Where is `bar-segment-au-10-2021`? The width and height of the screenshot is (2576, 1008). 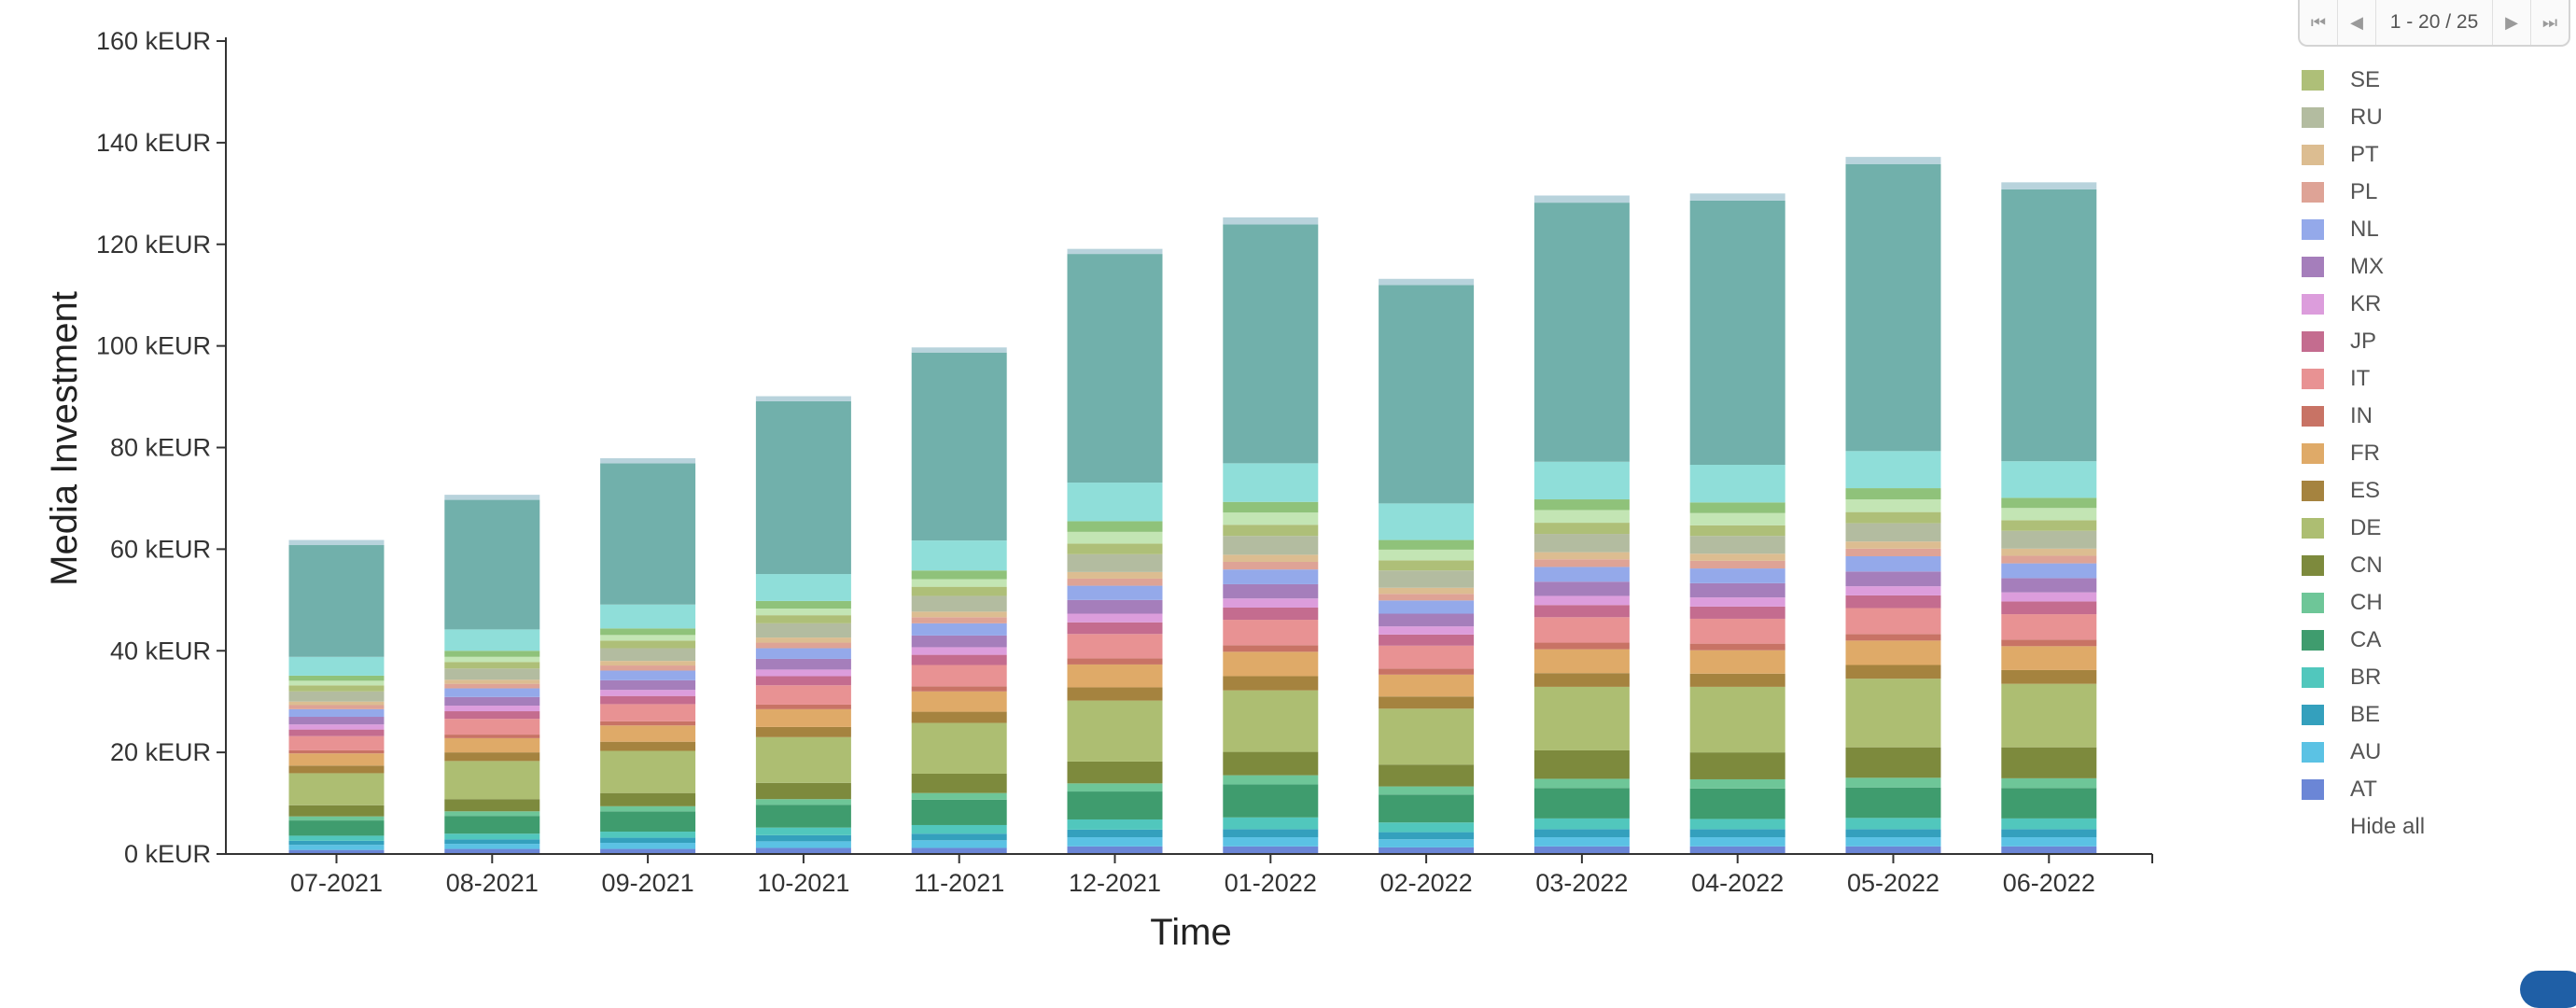 bar-segment-au-10-2021 is located at coordinates (803, 844).